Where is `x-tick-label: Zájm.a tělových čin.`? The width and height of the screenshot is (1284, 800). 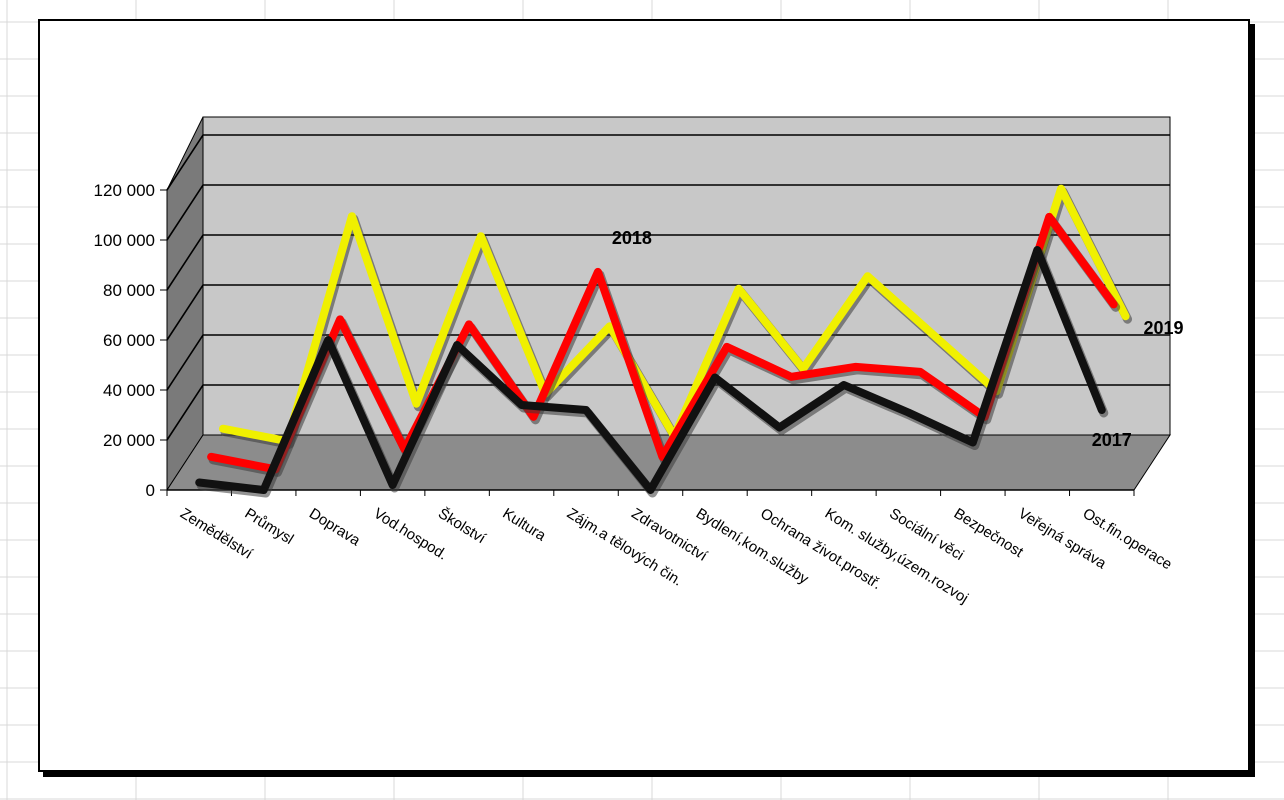 x-tick-label: Zájm.a tělových čin. is located at coordinates (624, 547).